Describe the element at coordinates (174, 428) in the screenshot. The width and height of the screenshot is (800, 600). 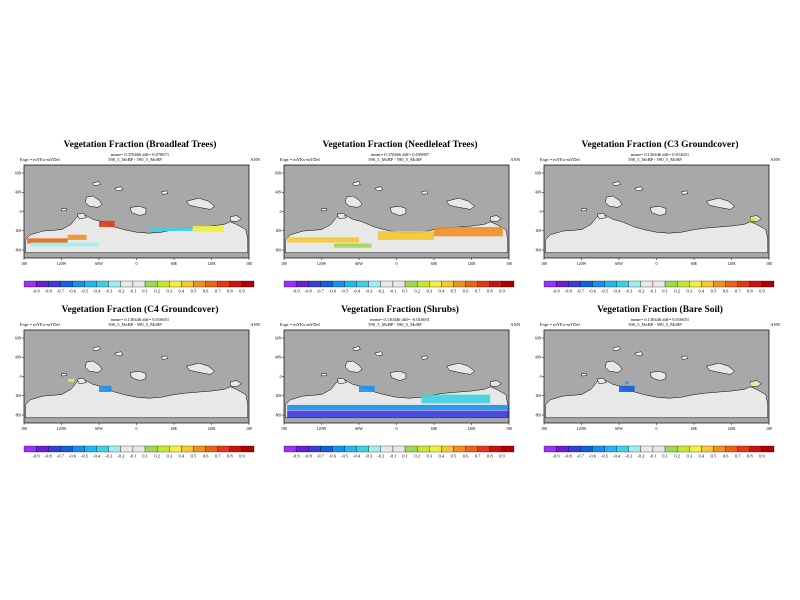
I see `x-tick-label: 60E` at that location.